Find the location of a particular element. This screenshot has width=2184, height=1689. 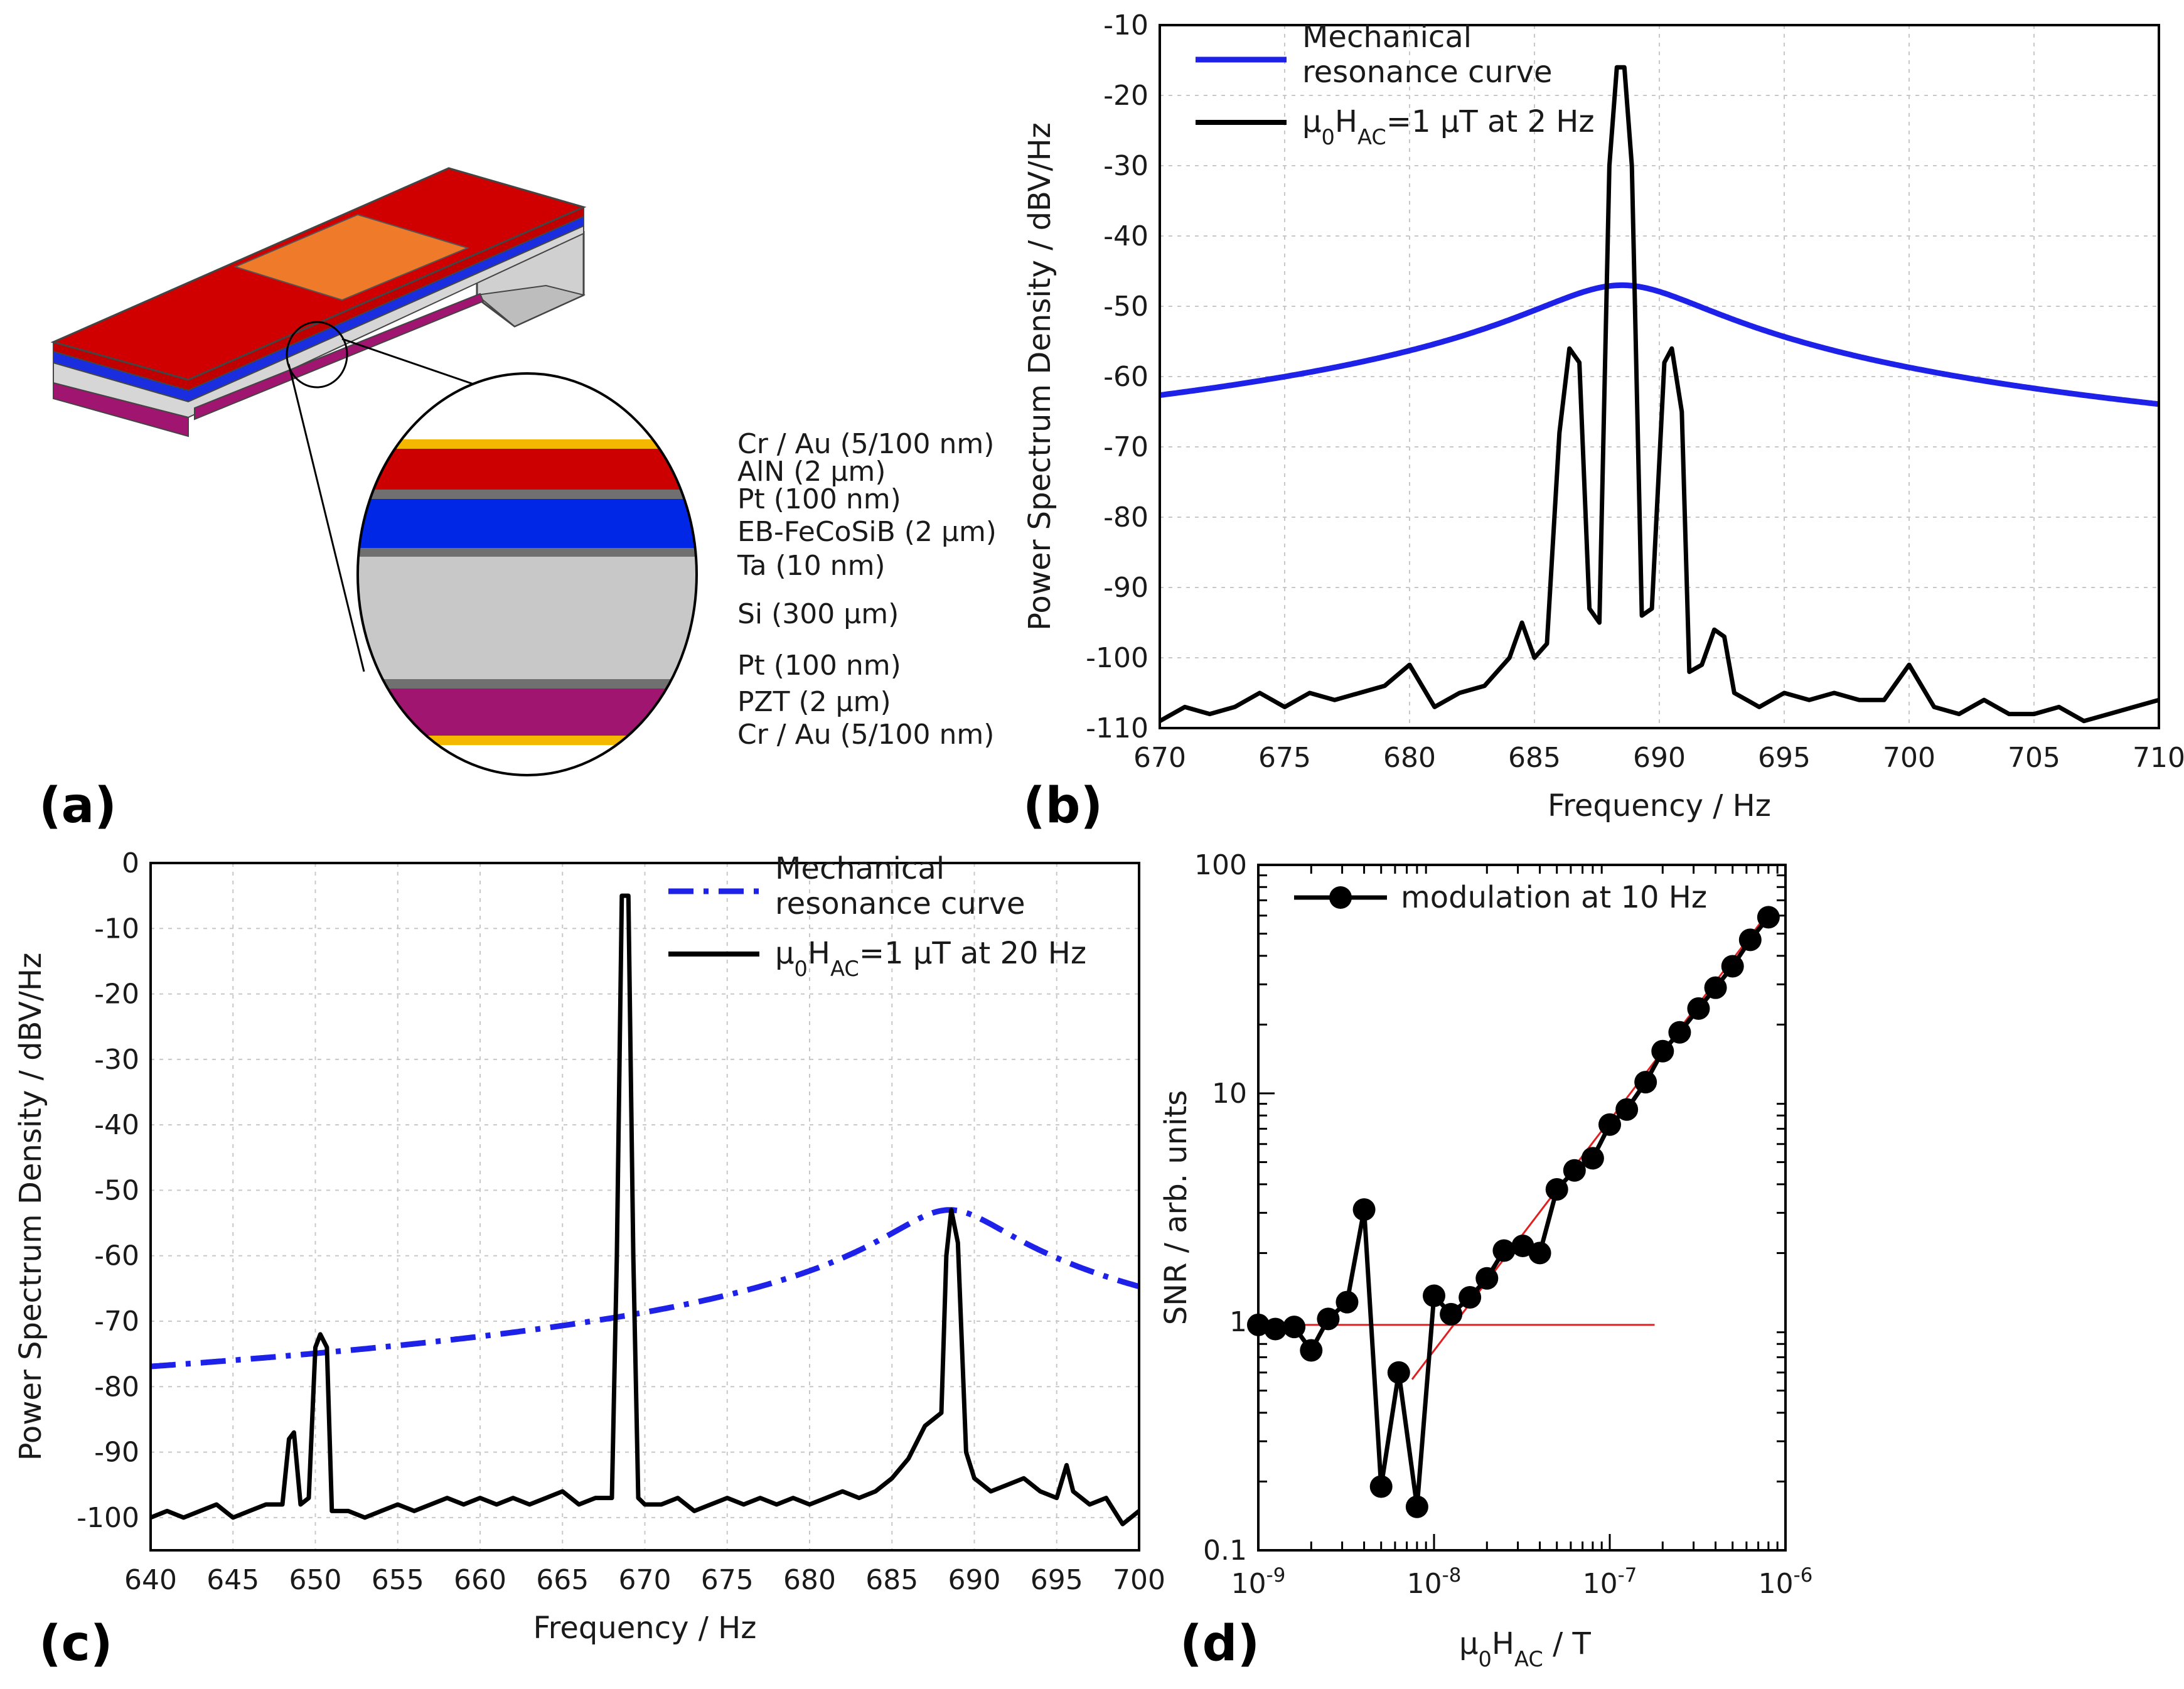

layer-label-2: Pt (100 nm) is located at coordinates (819, 499).